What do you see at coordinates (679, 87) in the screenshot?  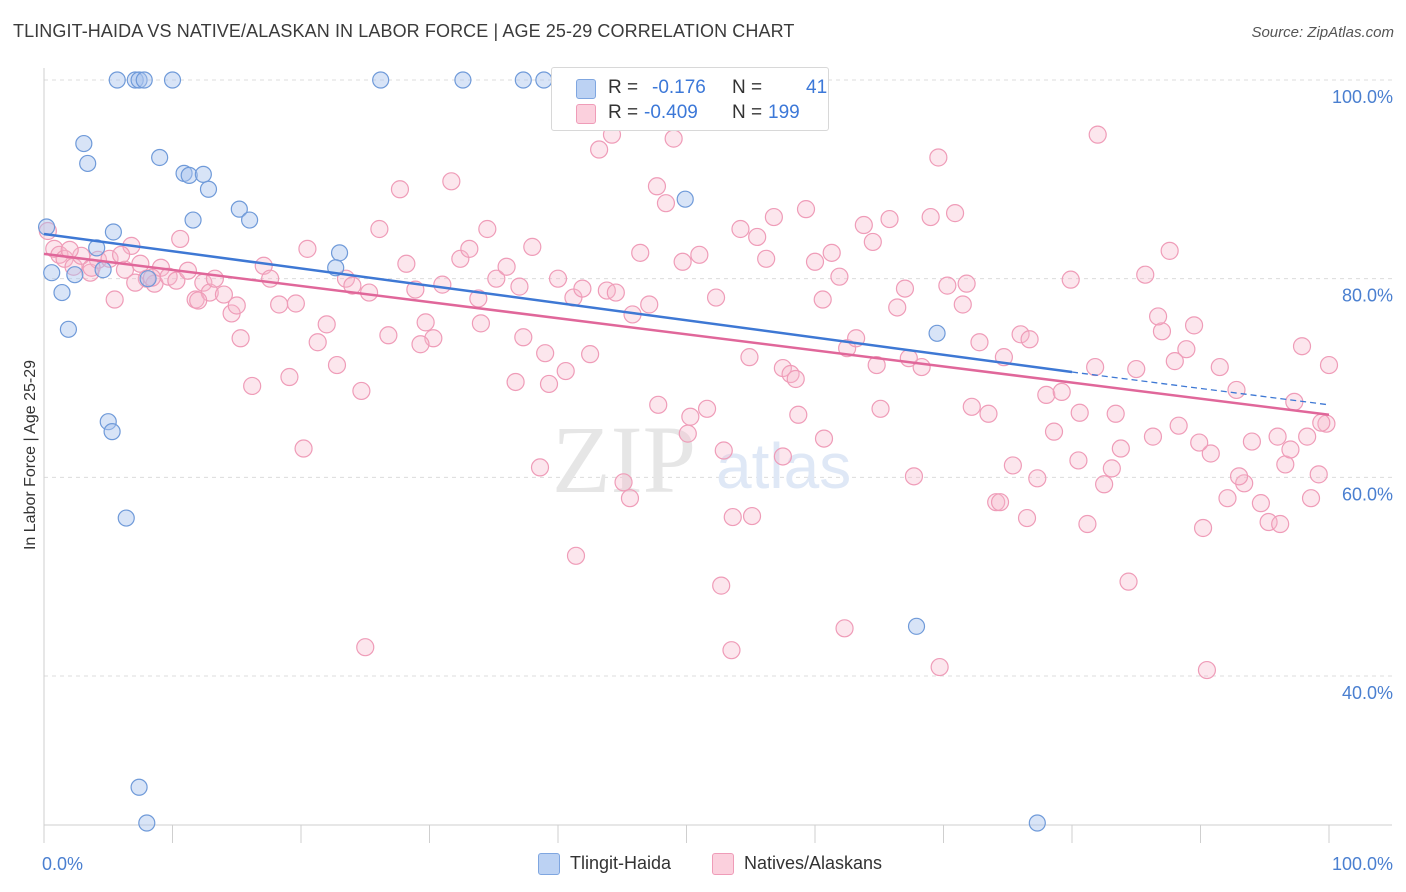 I see `legend-r-value: -0.176` at bounding box center [679, 87].